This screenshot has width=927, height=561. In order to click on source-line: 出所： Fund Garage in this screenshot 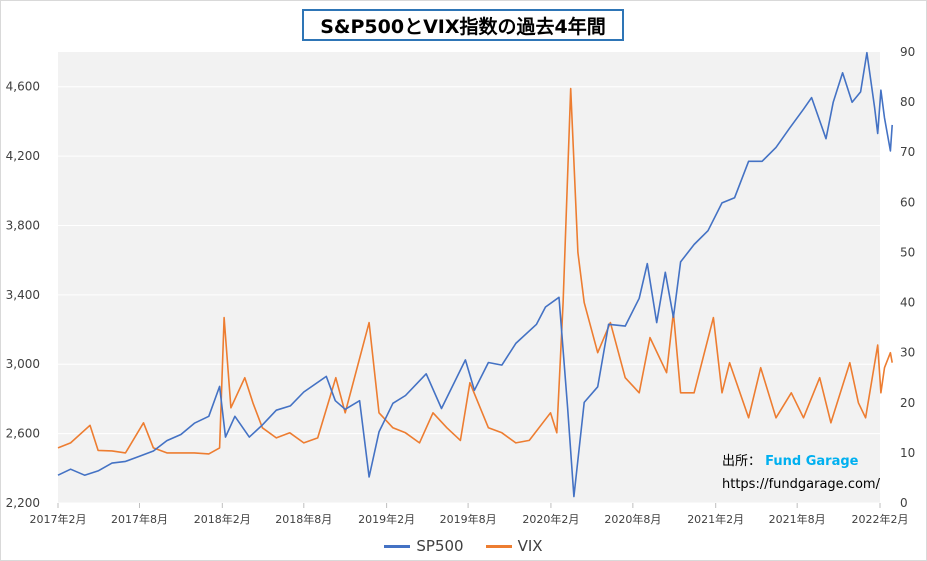, I will do `click(801, 461)`.